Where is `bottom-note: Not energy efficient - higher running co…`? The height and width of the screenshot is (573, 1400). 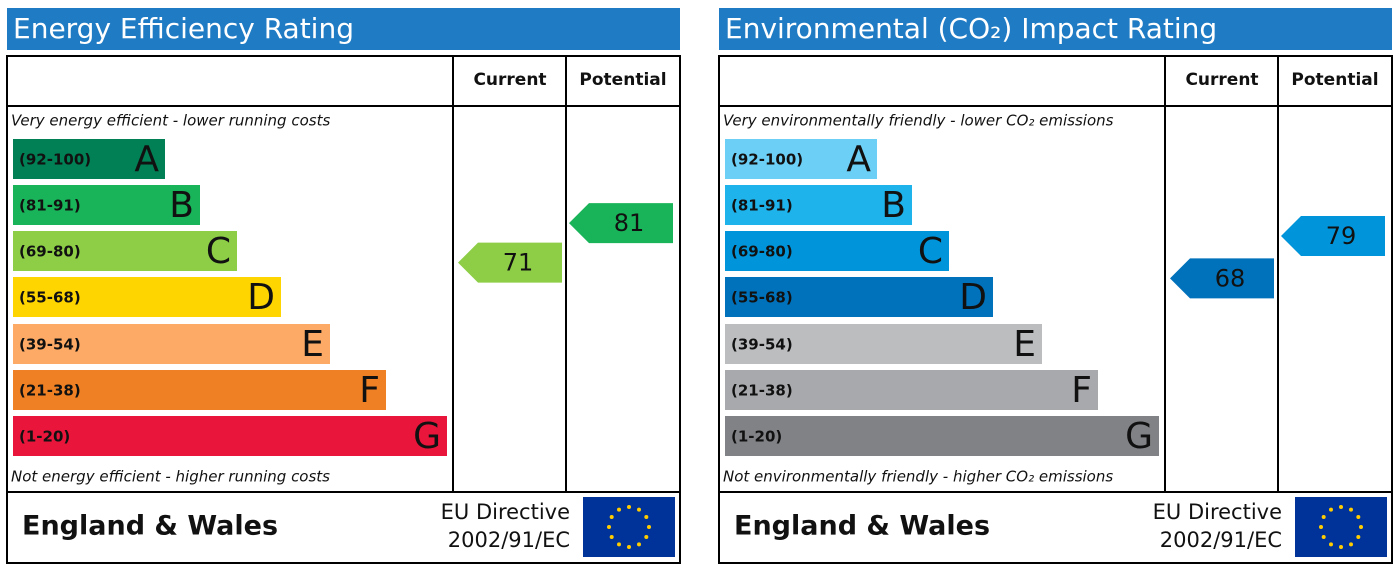 bottom-note: Not energy efficient - higher running co… is located at coordinates (170, 477).